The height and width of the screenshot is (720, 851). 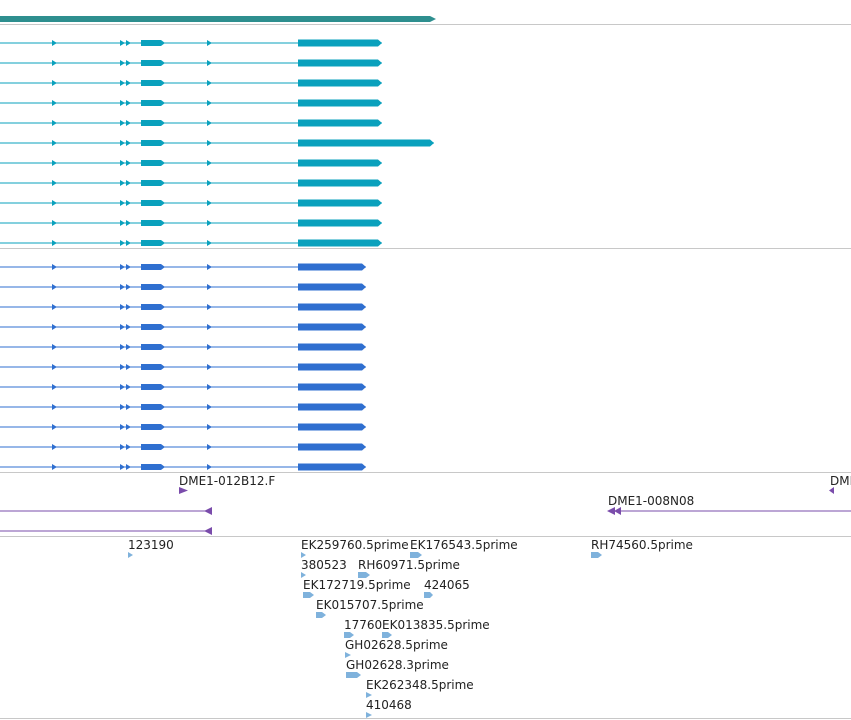 What do you see at coordinates (389, 705) in the screenshot?
I see `est-label: 410468` at bounding box center [389, 705].